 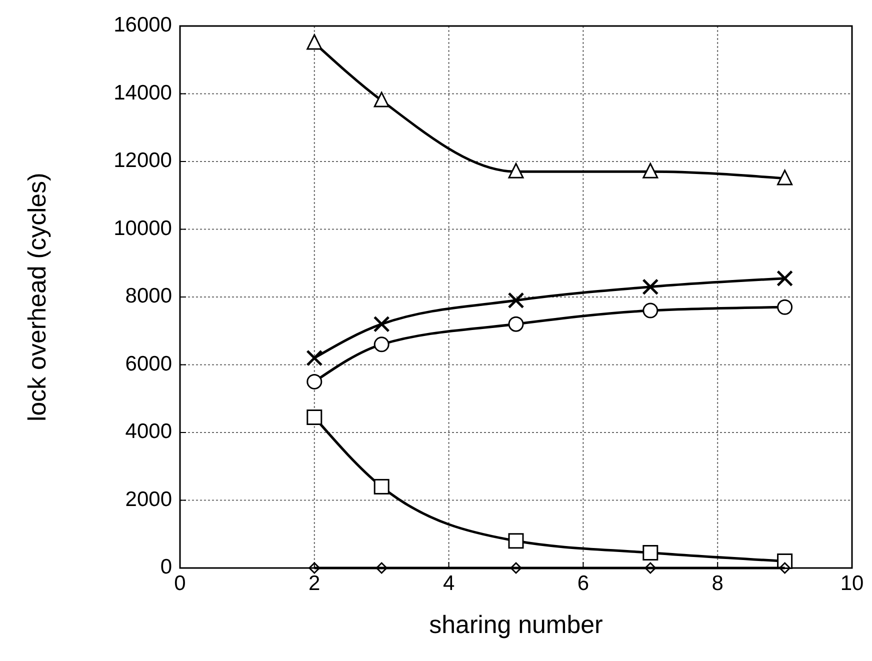 What do you see at coordinates (143, 92) in the screenshot?
I see `y-tick-label: 14000` at bounding box center [143, 92].